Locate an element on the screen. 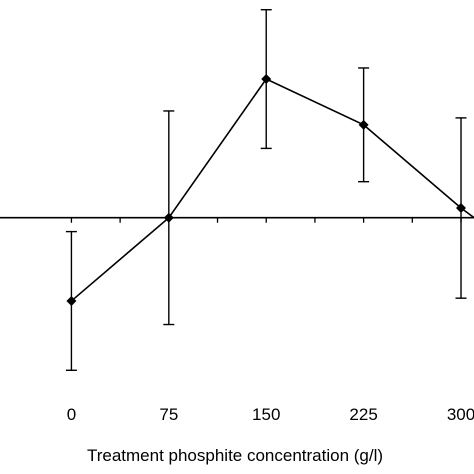 The image size is (474, 474). x-tick-label: 0 is located at coordinates (71, 414).